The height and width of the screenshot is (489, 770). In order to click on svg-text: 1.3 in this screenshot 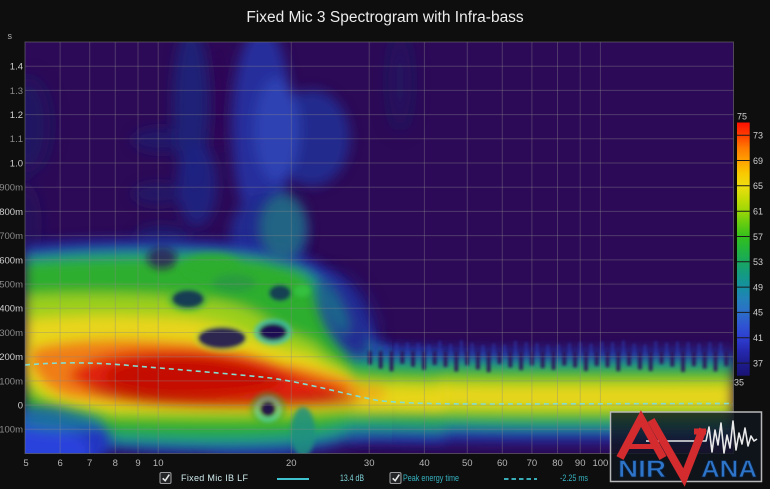, I will do `click(16, 91)`.